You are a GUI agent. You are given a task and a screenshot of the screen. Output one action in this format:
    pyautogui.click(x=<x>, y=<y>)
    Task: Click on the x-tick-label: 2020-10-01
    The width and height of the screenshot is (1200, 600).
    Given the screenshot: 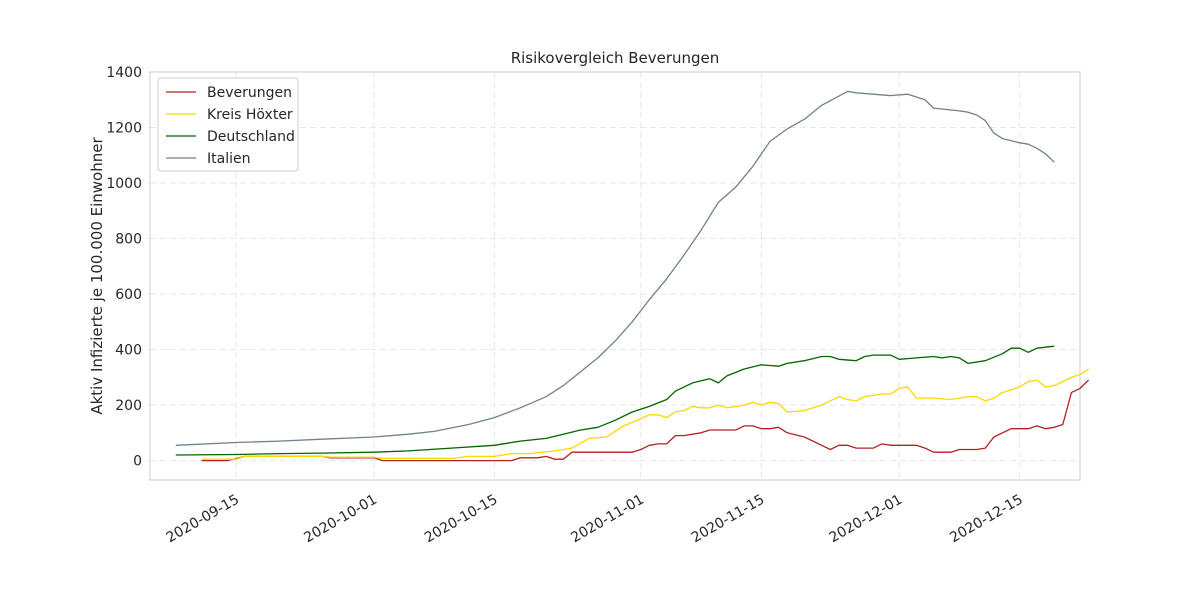 What is the action you would take?
    pyautogui.click(x=340, y=519)
    